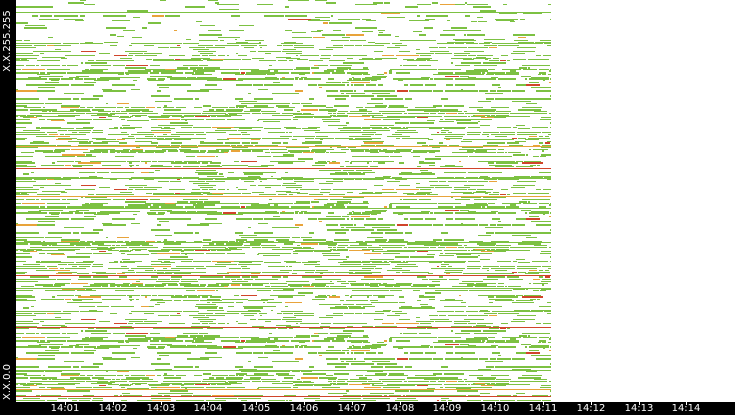 The image size is (735, 418). What do you see at coordinates (113, 408) in the screenshot?
I see `time-tick-label: 14:02` at bounding box center [113, 408].